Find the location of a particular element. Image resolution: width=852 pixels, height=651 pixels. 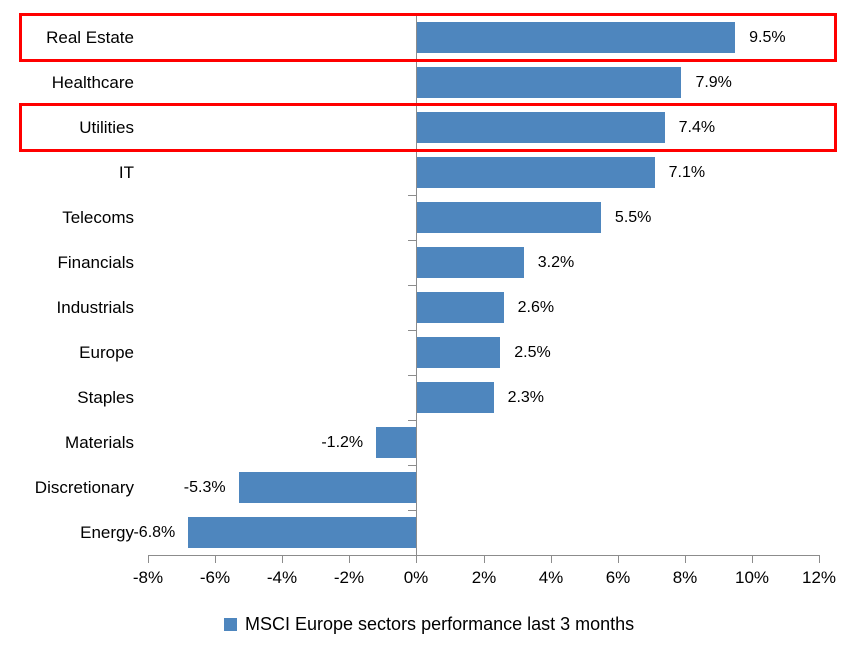

value-axis-tick-label: -6% is located at coordinates (215, 577).